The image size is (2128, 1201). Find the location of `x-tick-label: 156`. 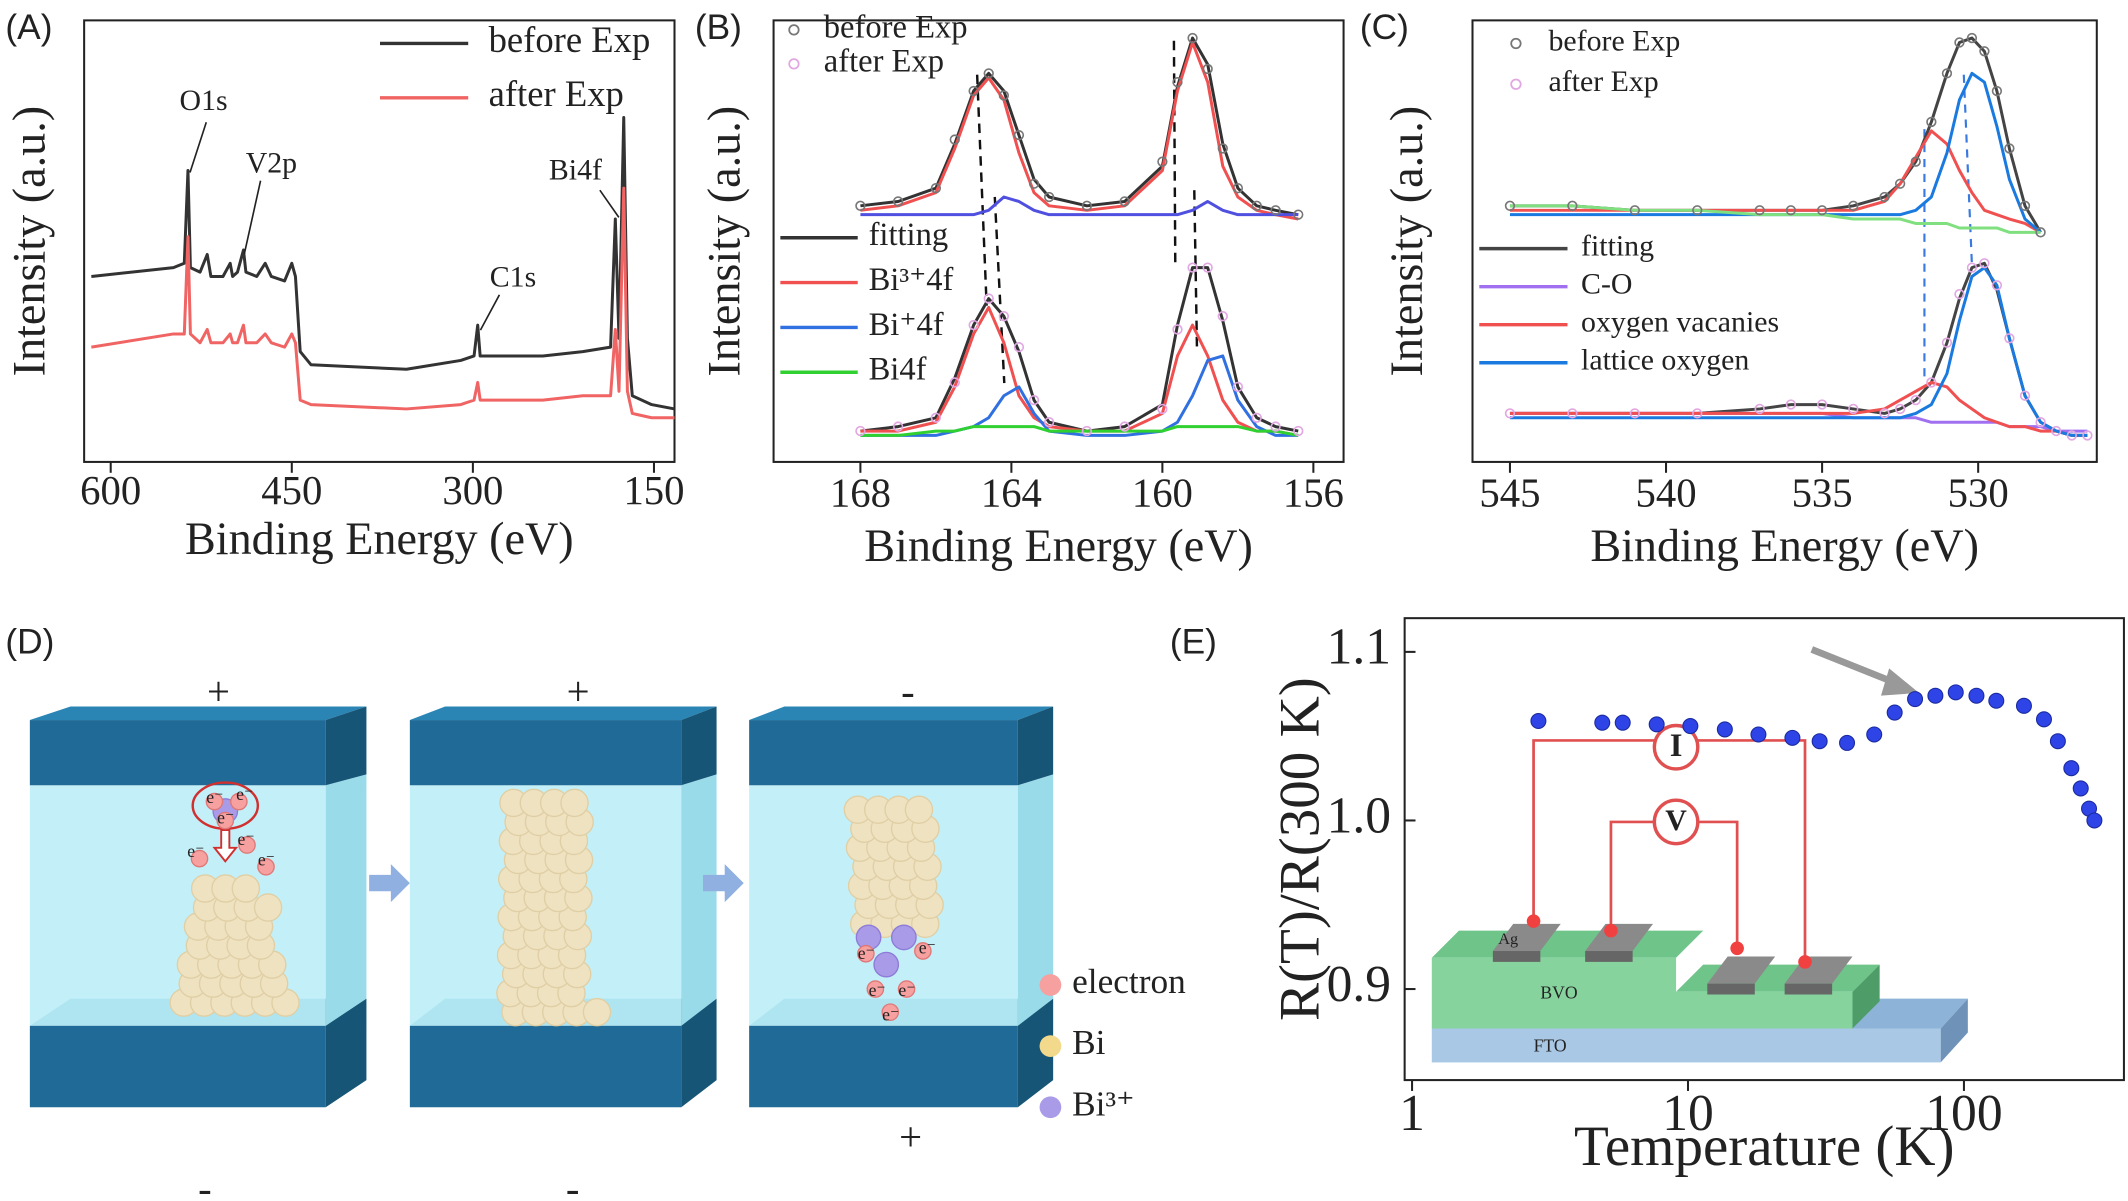

x-tick-label: 156 is located at coordinates (1313, 493).